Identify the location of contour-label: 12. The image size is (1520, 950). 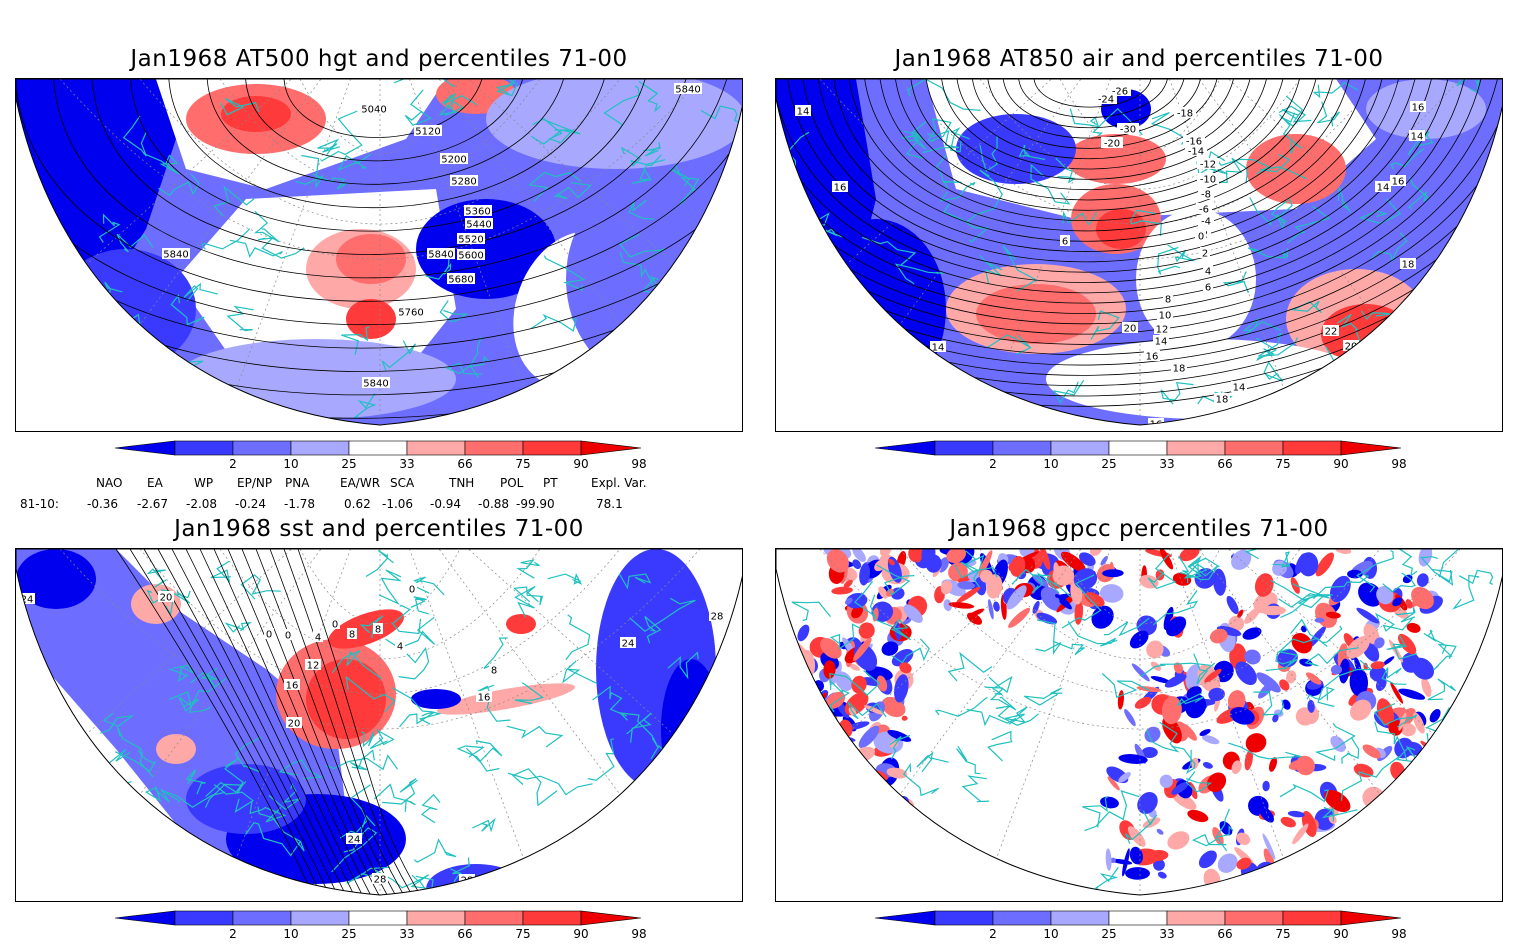
(1162, 330).